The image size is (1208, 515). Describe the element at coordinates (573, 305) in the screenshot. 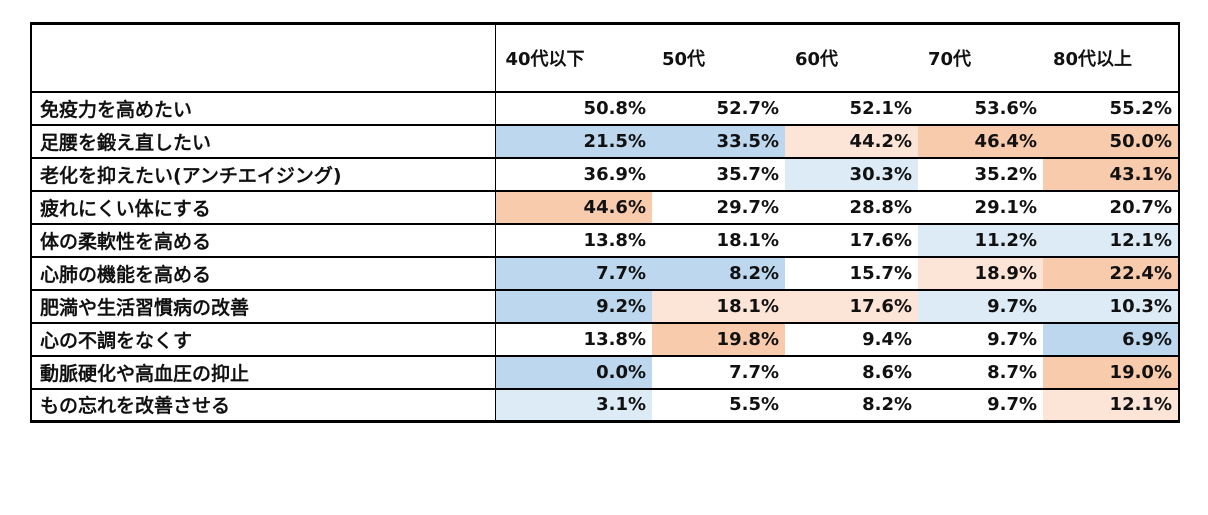

I see `value-cell: 9.2%` at that location.